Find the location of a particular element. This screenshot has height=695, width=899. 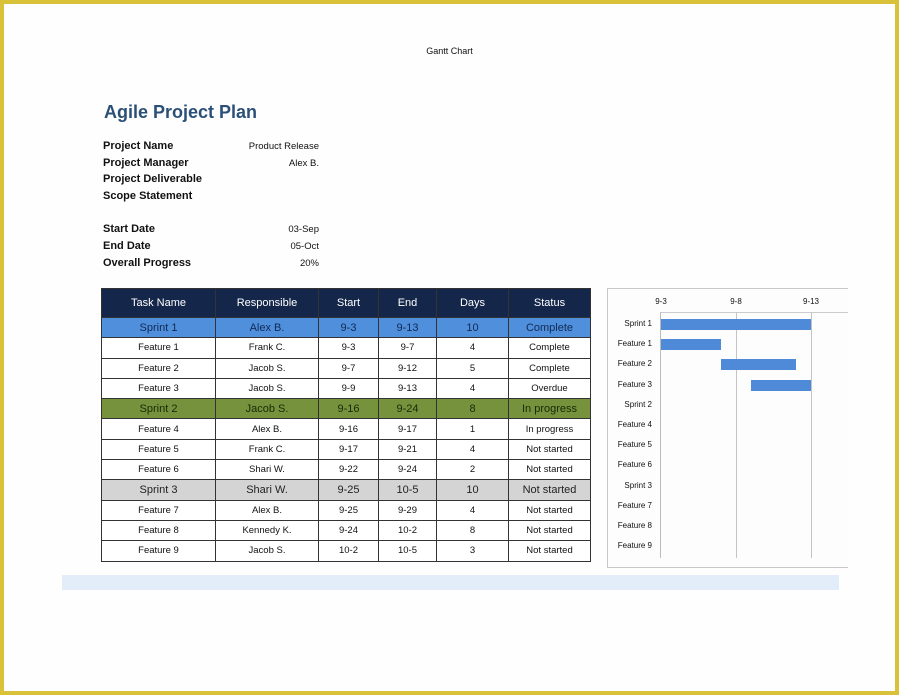

gantt-x-tick: 9-3 is located at coordinates (661, 301).